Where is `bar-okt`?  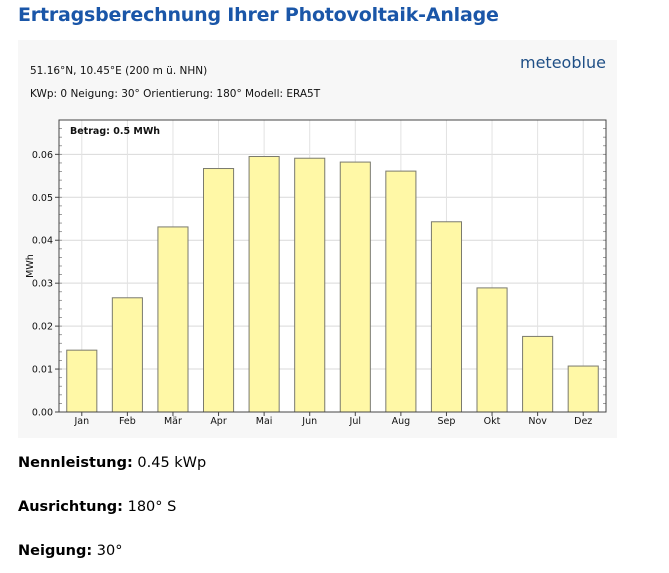
bar-okt is located at coordinates (492, 350).